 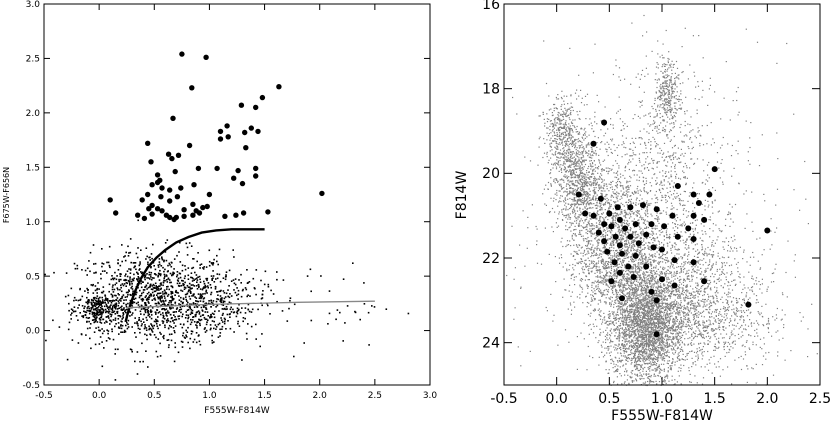 I want to click on x-tick-label: 1.5, so click(x=264, y=396).